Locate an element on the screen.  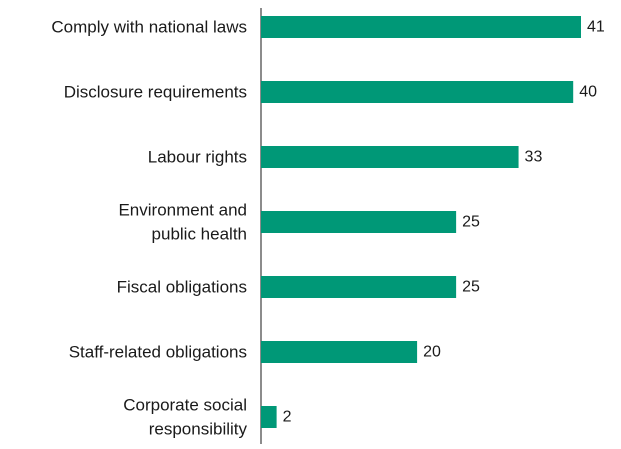
category-label: Staff-related obligations is located at coordinates (158, 352).